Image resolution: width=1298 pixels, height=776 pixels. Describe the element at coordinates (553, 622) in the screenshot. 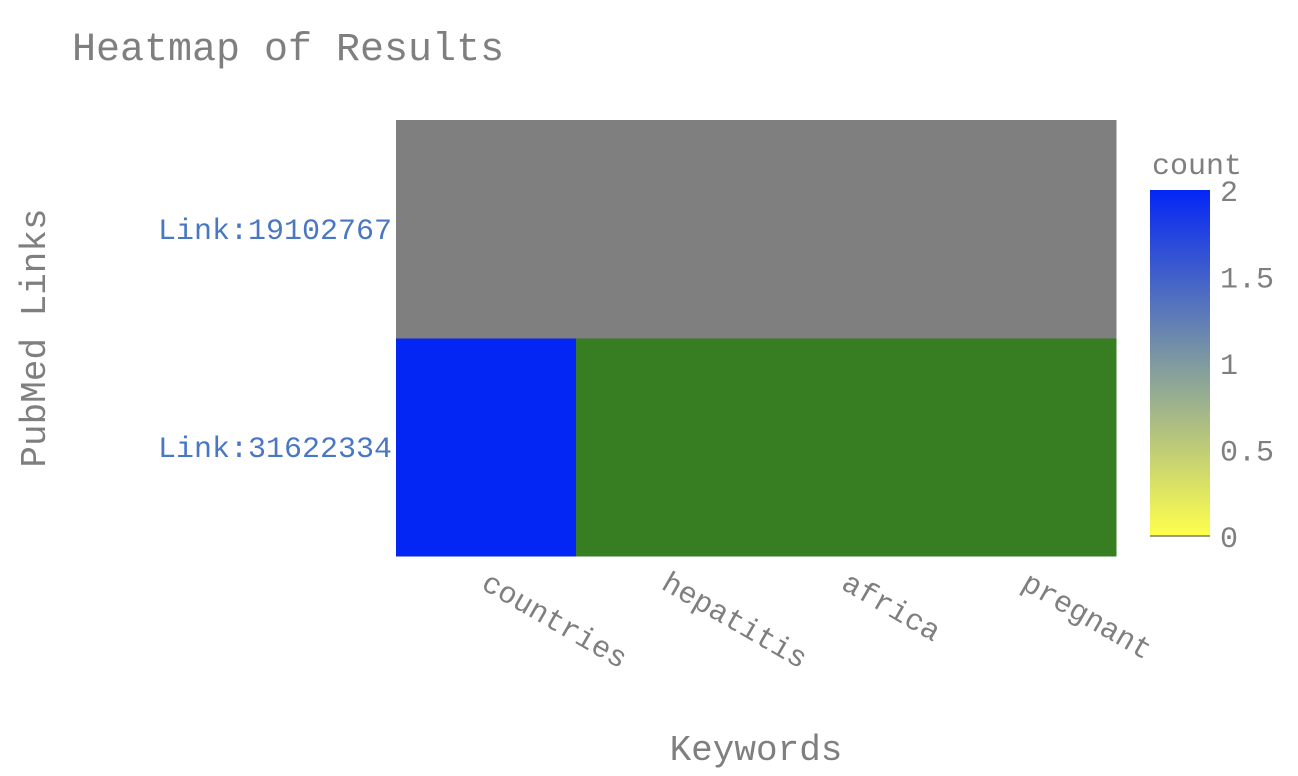

I see `x-tick-label: countries` at that location.